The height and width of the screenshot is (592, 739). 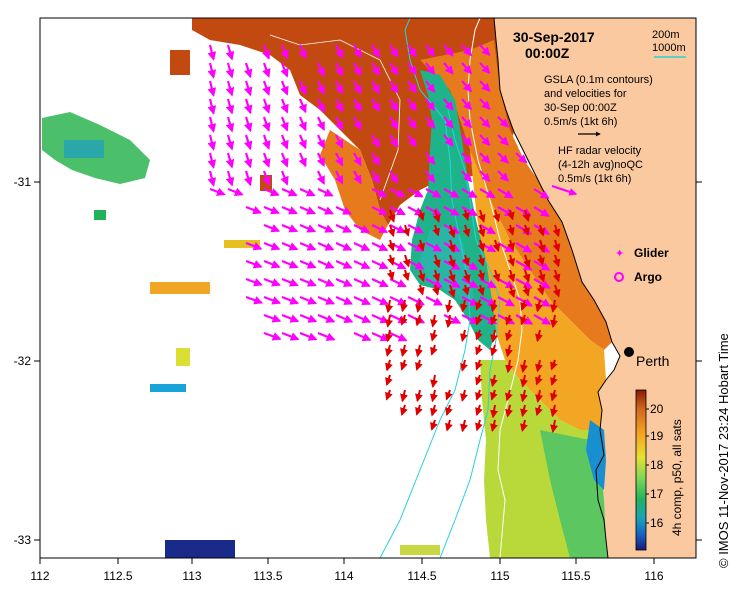 What do you see at coordinates (347, 561) in the screenshot?
I see `x-axis` at bounding box center [347, 561].